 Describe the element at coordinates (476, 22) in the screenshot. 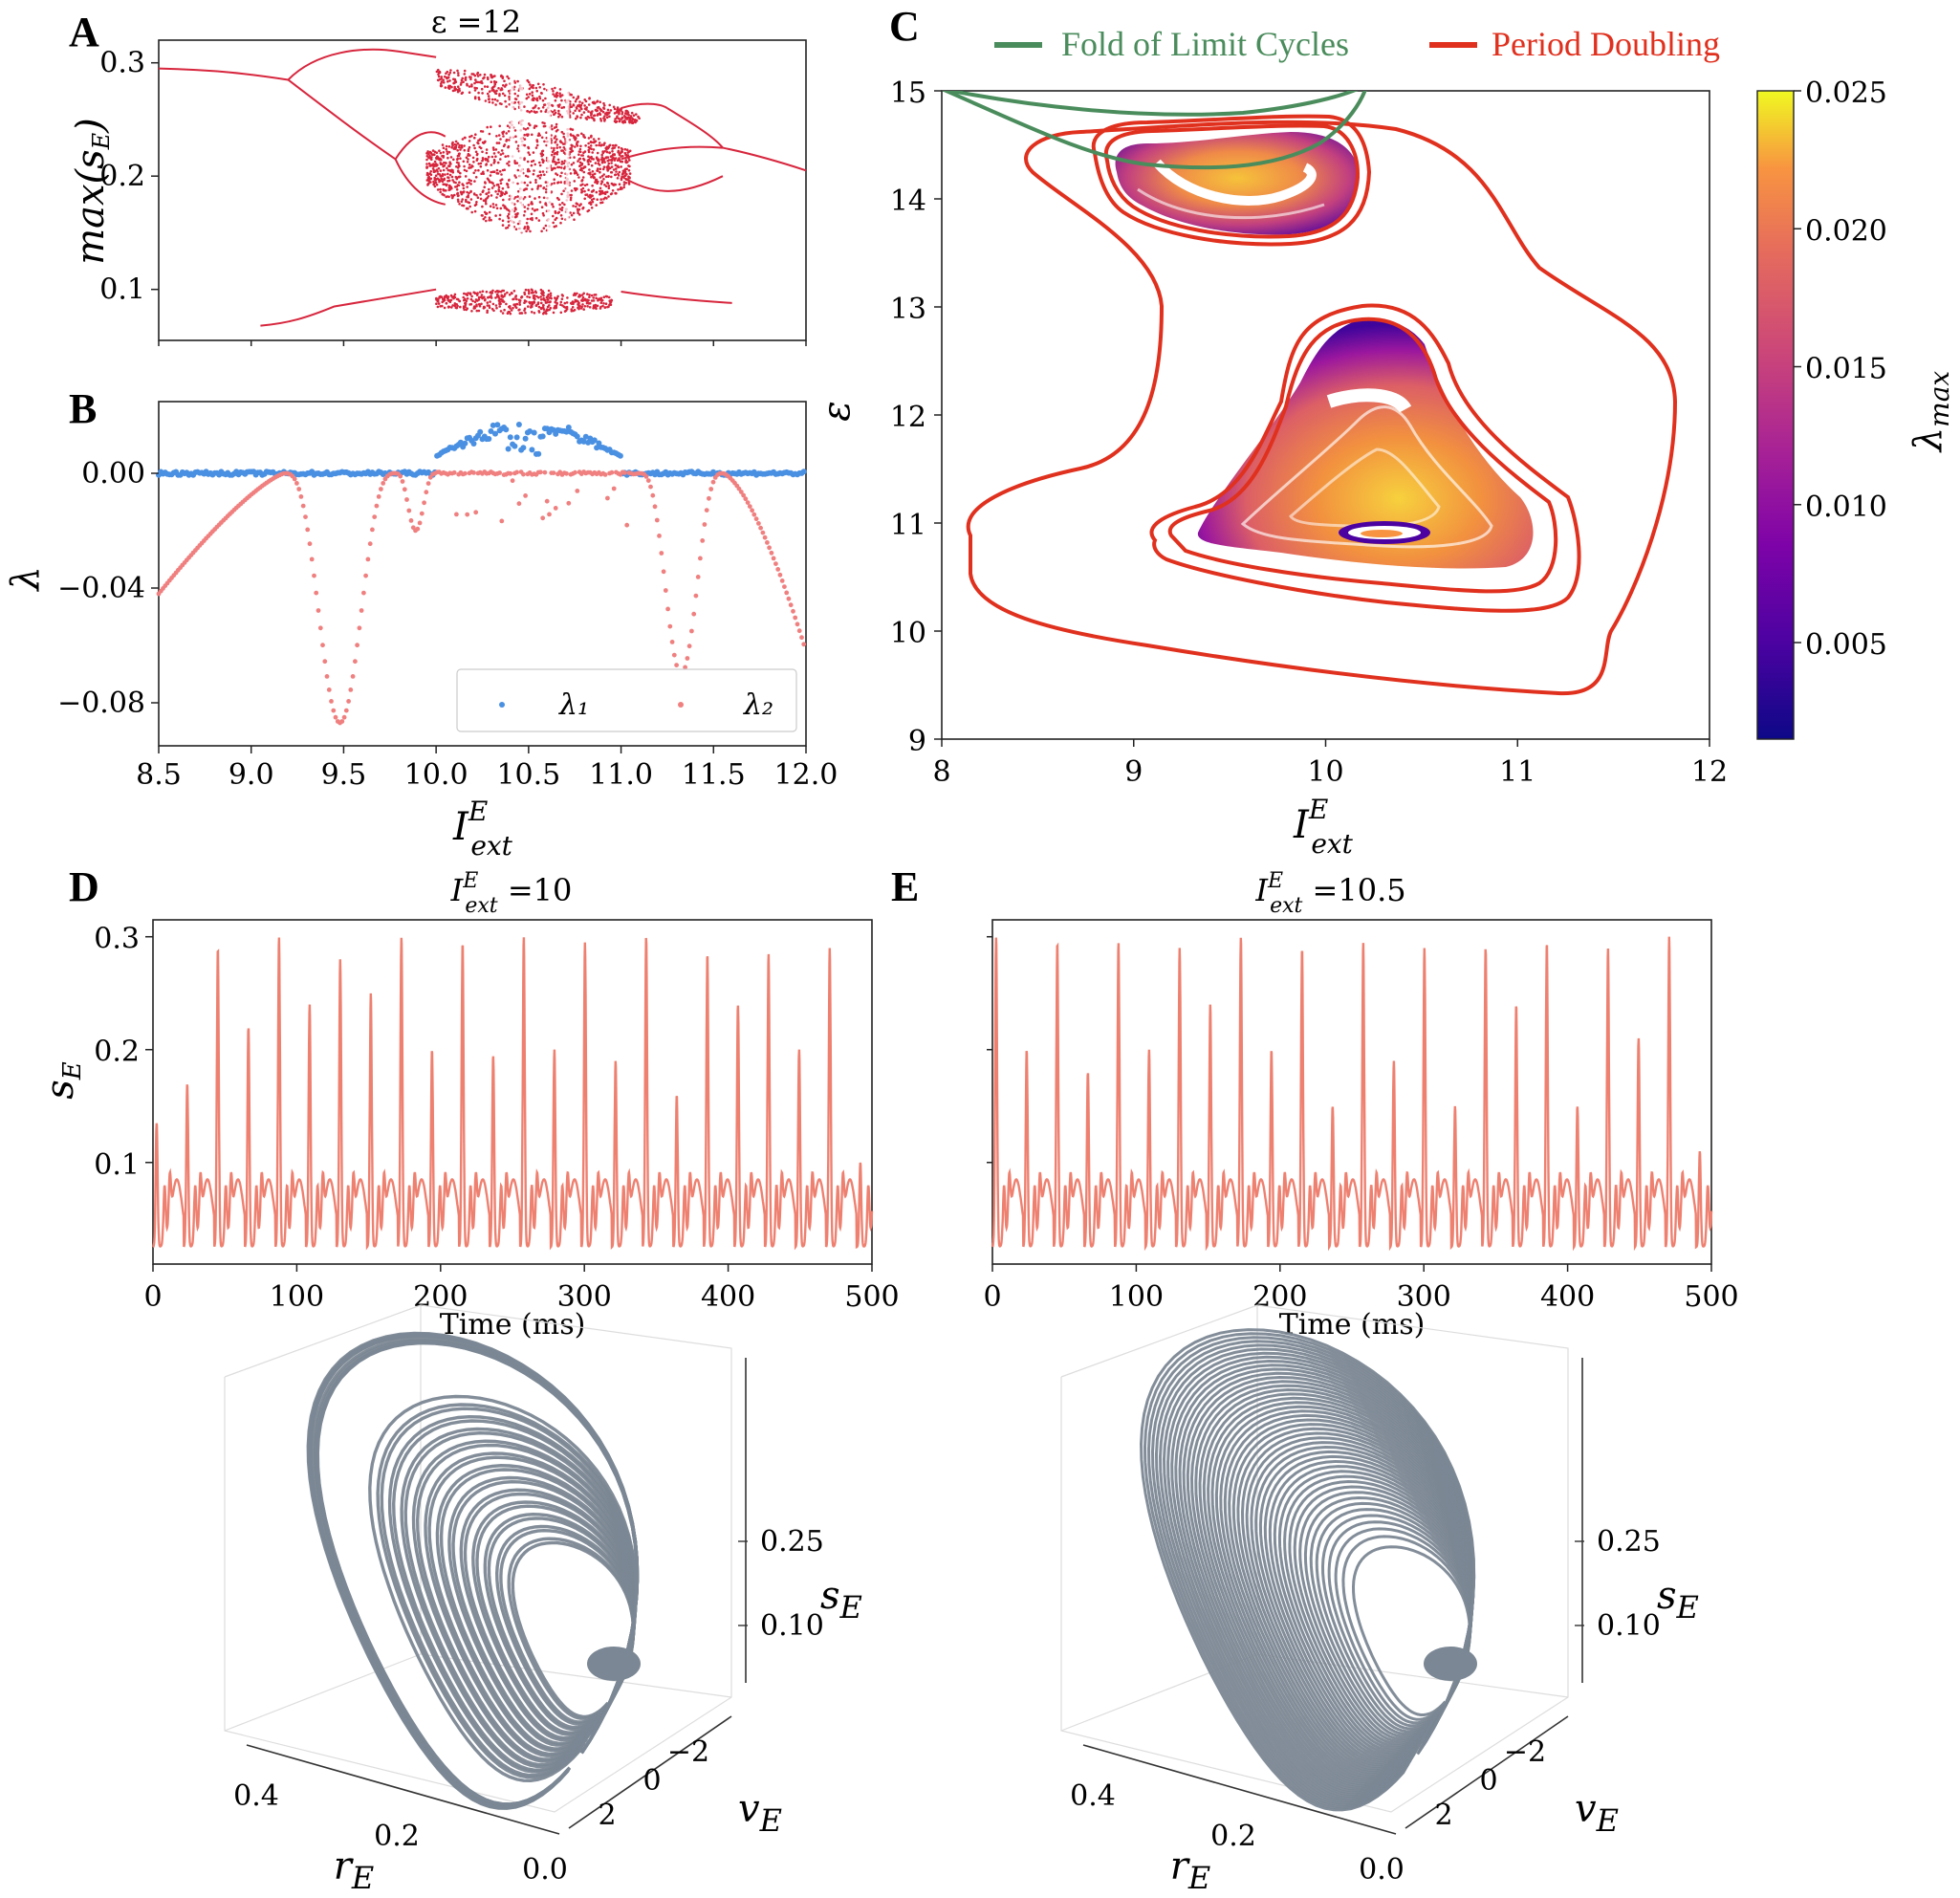

I see `panel-a-title: ε =12` at that location.